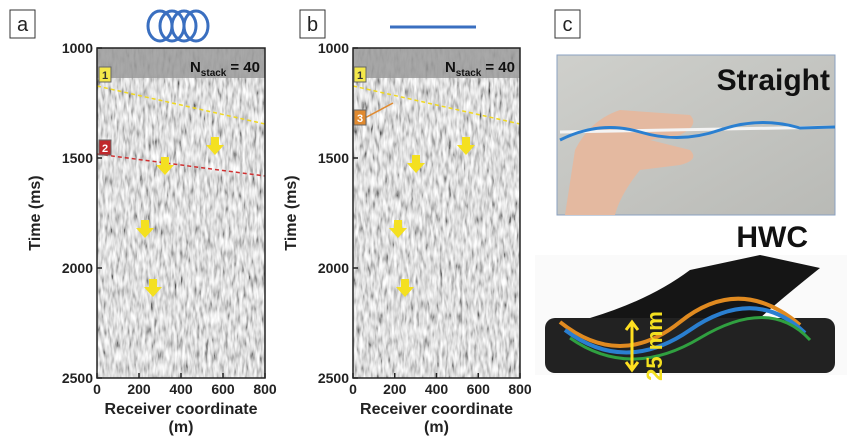  Describe the element at coordinates (691, 315) in the screenshot. I see `photo-hwc` at that location.